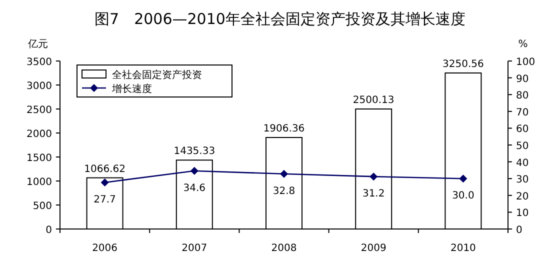  Describe the element at coordinates (522, 112) in the screenshot. I see `y2-tick-label: 70` at that location.